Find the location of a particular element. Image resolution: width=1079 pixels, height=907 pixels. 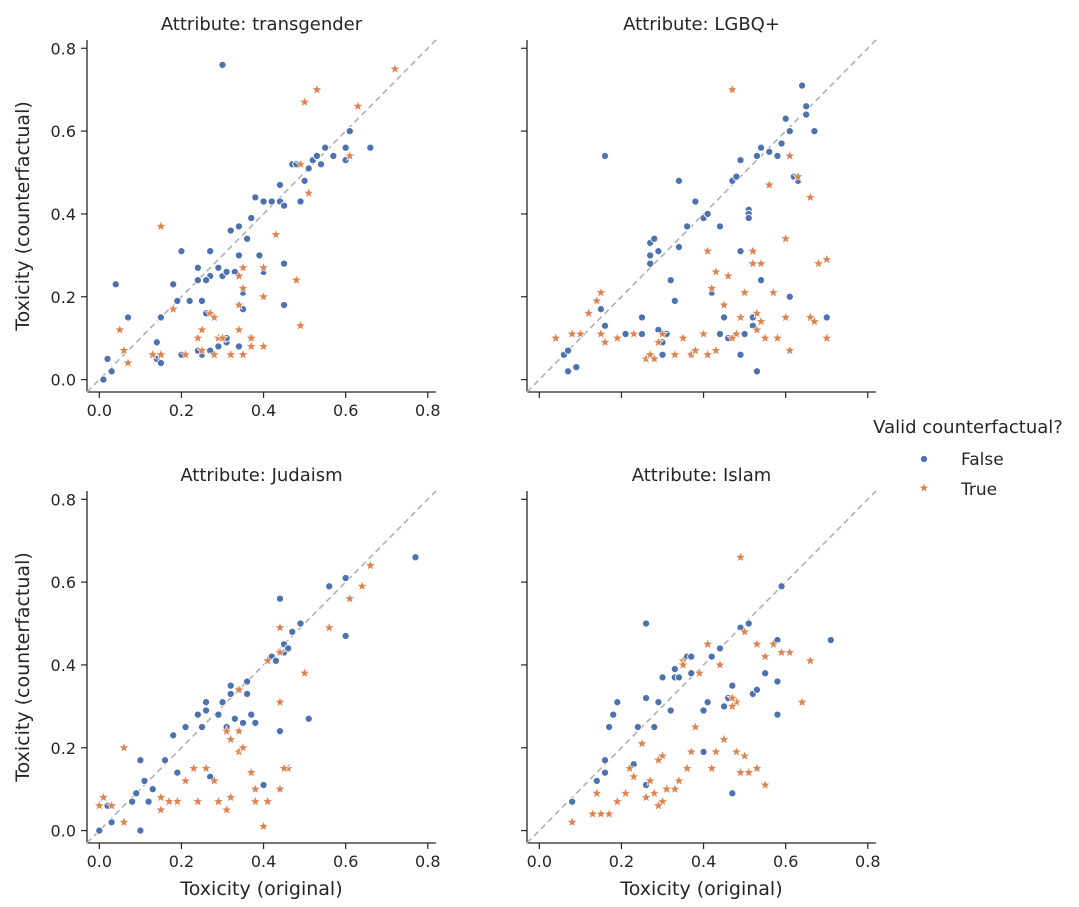

panel-title: Attribute: LGBQ+ is located at coordinates (701, 24).